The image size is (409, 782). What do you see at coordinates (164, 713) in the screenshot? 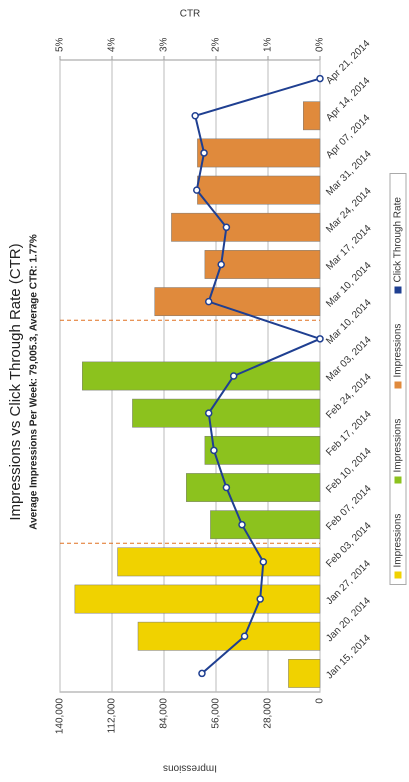
I see `y-tick-label: 84,000` at bounding box center [164, 713].